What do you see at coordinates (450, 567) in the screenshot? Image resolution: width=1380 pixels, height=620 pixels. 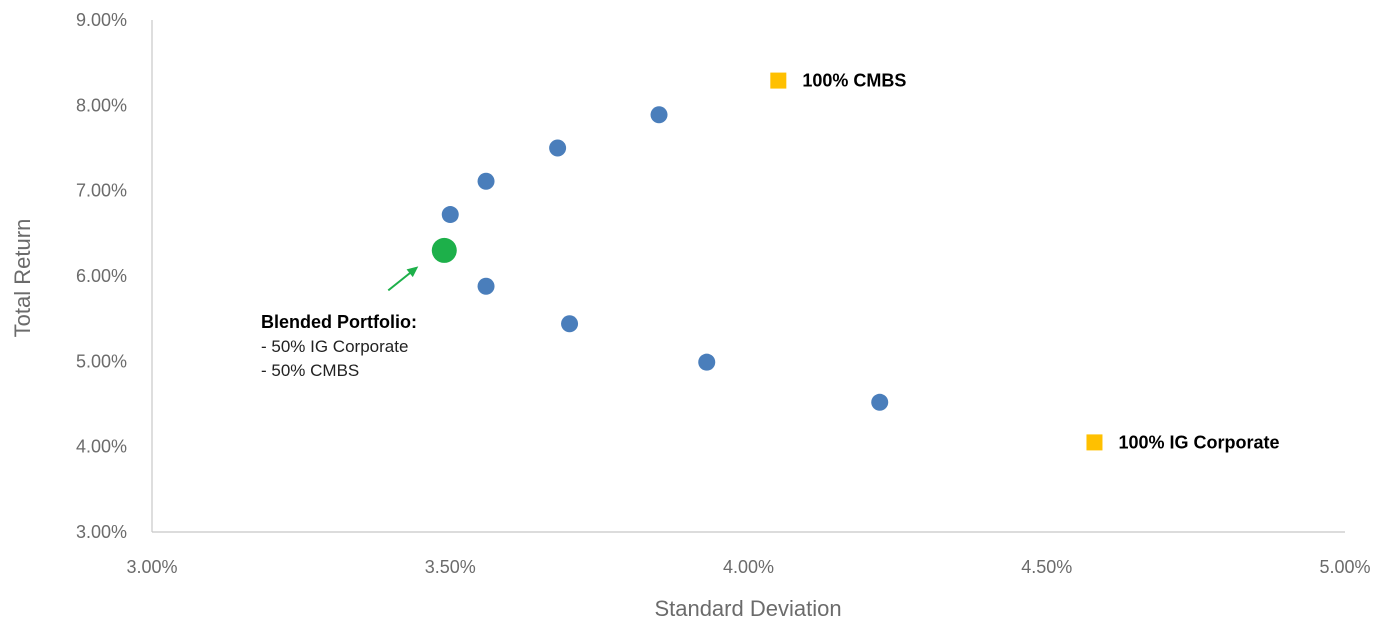 I see `x-tick-label: 3.50%` at bounding box center [450, 567].